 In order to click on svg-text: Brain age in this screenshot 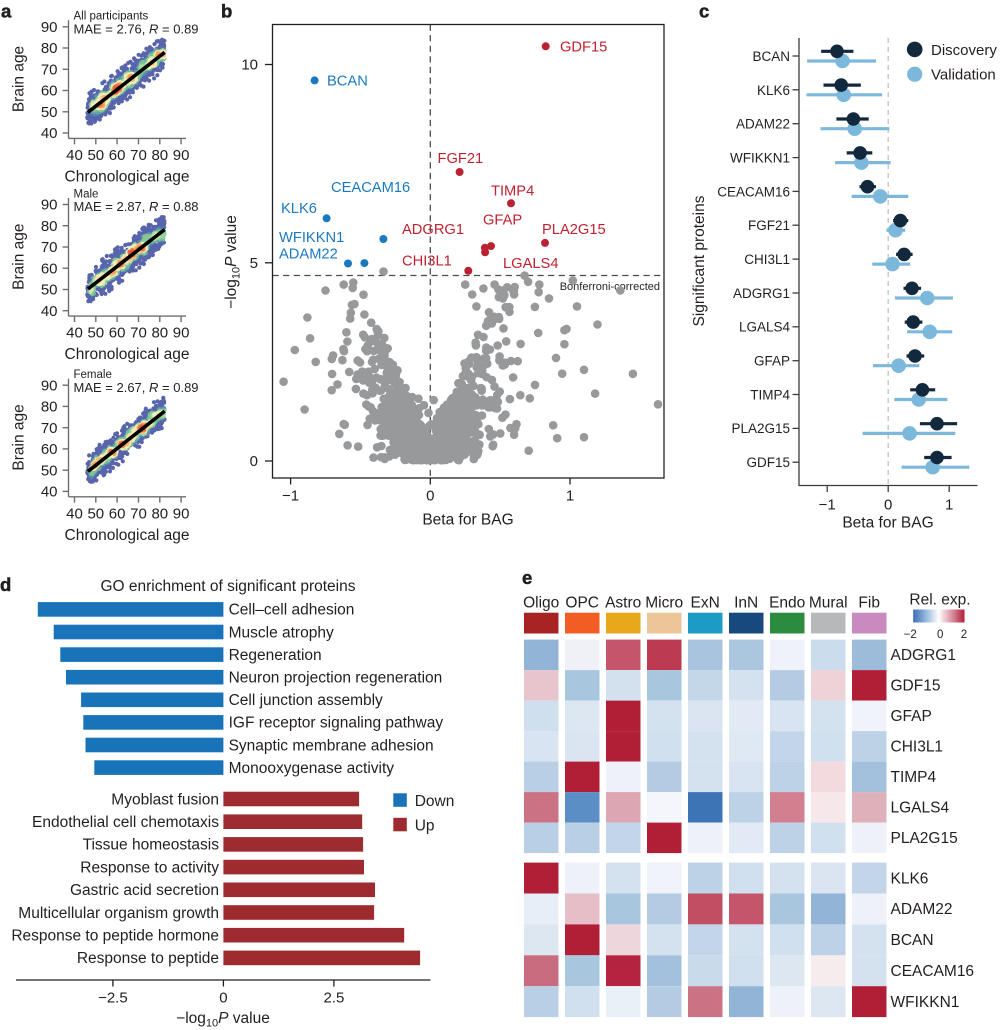, I will do `click(19, 79)`.